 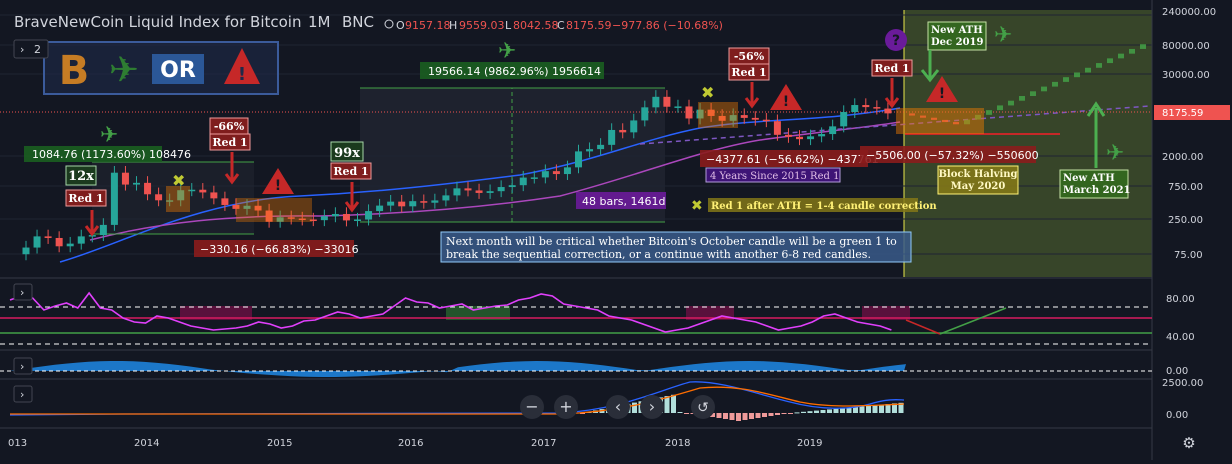 I want to click on volume-osc-area, so click(x=458, y=369).